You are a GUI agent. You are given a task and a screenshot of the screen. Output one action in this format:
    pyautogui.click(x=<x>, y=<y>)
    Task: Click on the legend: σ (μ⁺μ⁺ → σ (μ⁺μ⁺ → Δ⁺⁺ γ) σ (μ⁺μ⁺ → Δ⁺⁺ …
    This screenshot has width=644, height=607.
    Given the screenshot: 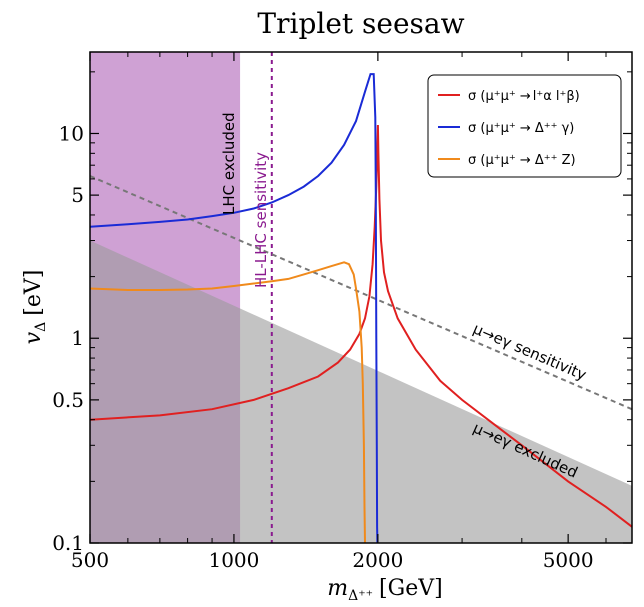 What is the action you would take?
    pyautogui.click(x=524, y=126)
    